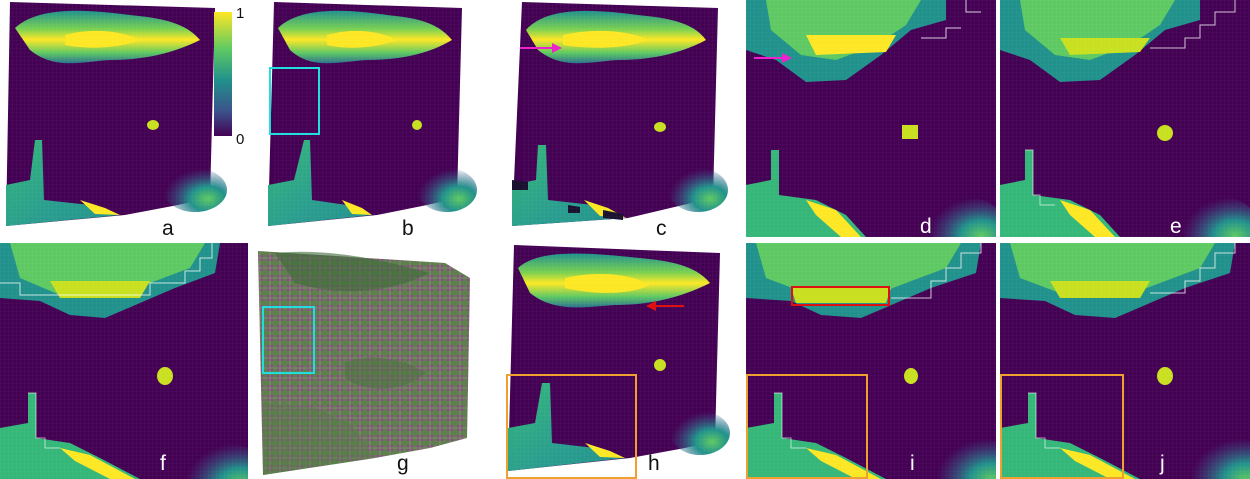 This screenshot has width=1250, height=479. I want to click on terrain-surface-b, so click(372, 114).